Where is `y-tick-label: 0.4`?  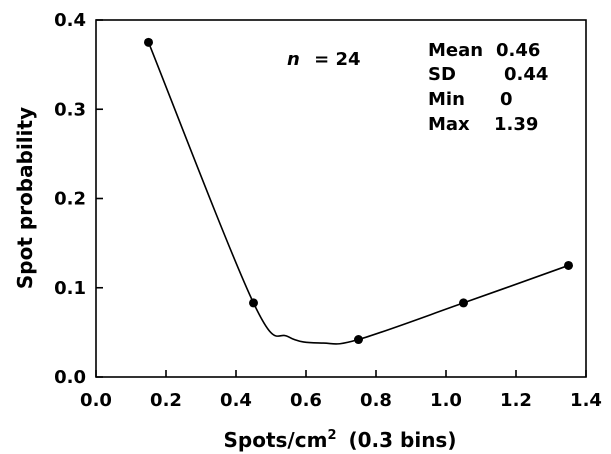
y-tick-label: 0.4 is located at coordinates (70, 20).